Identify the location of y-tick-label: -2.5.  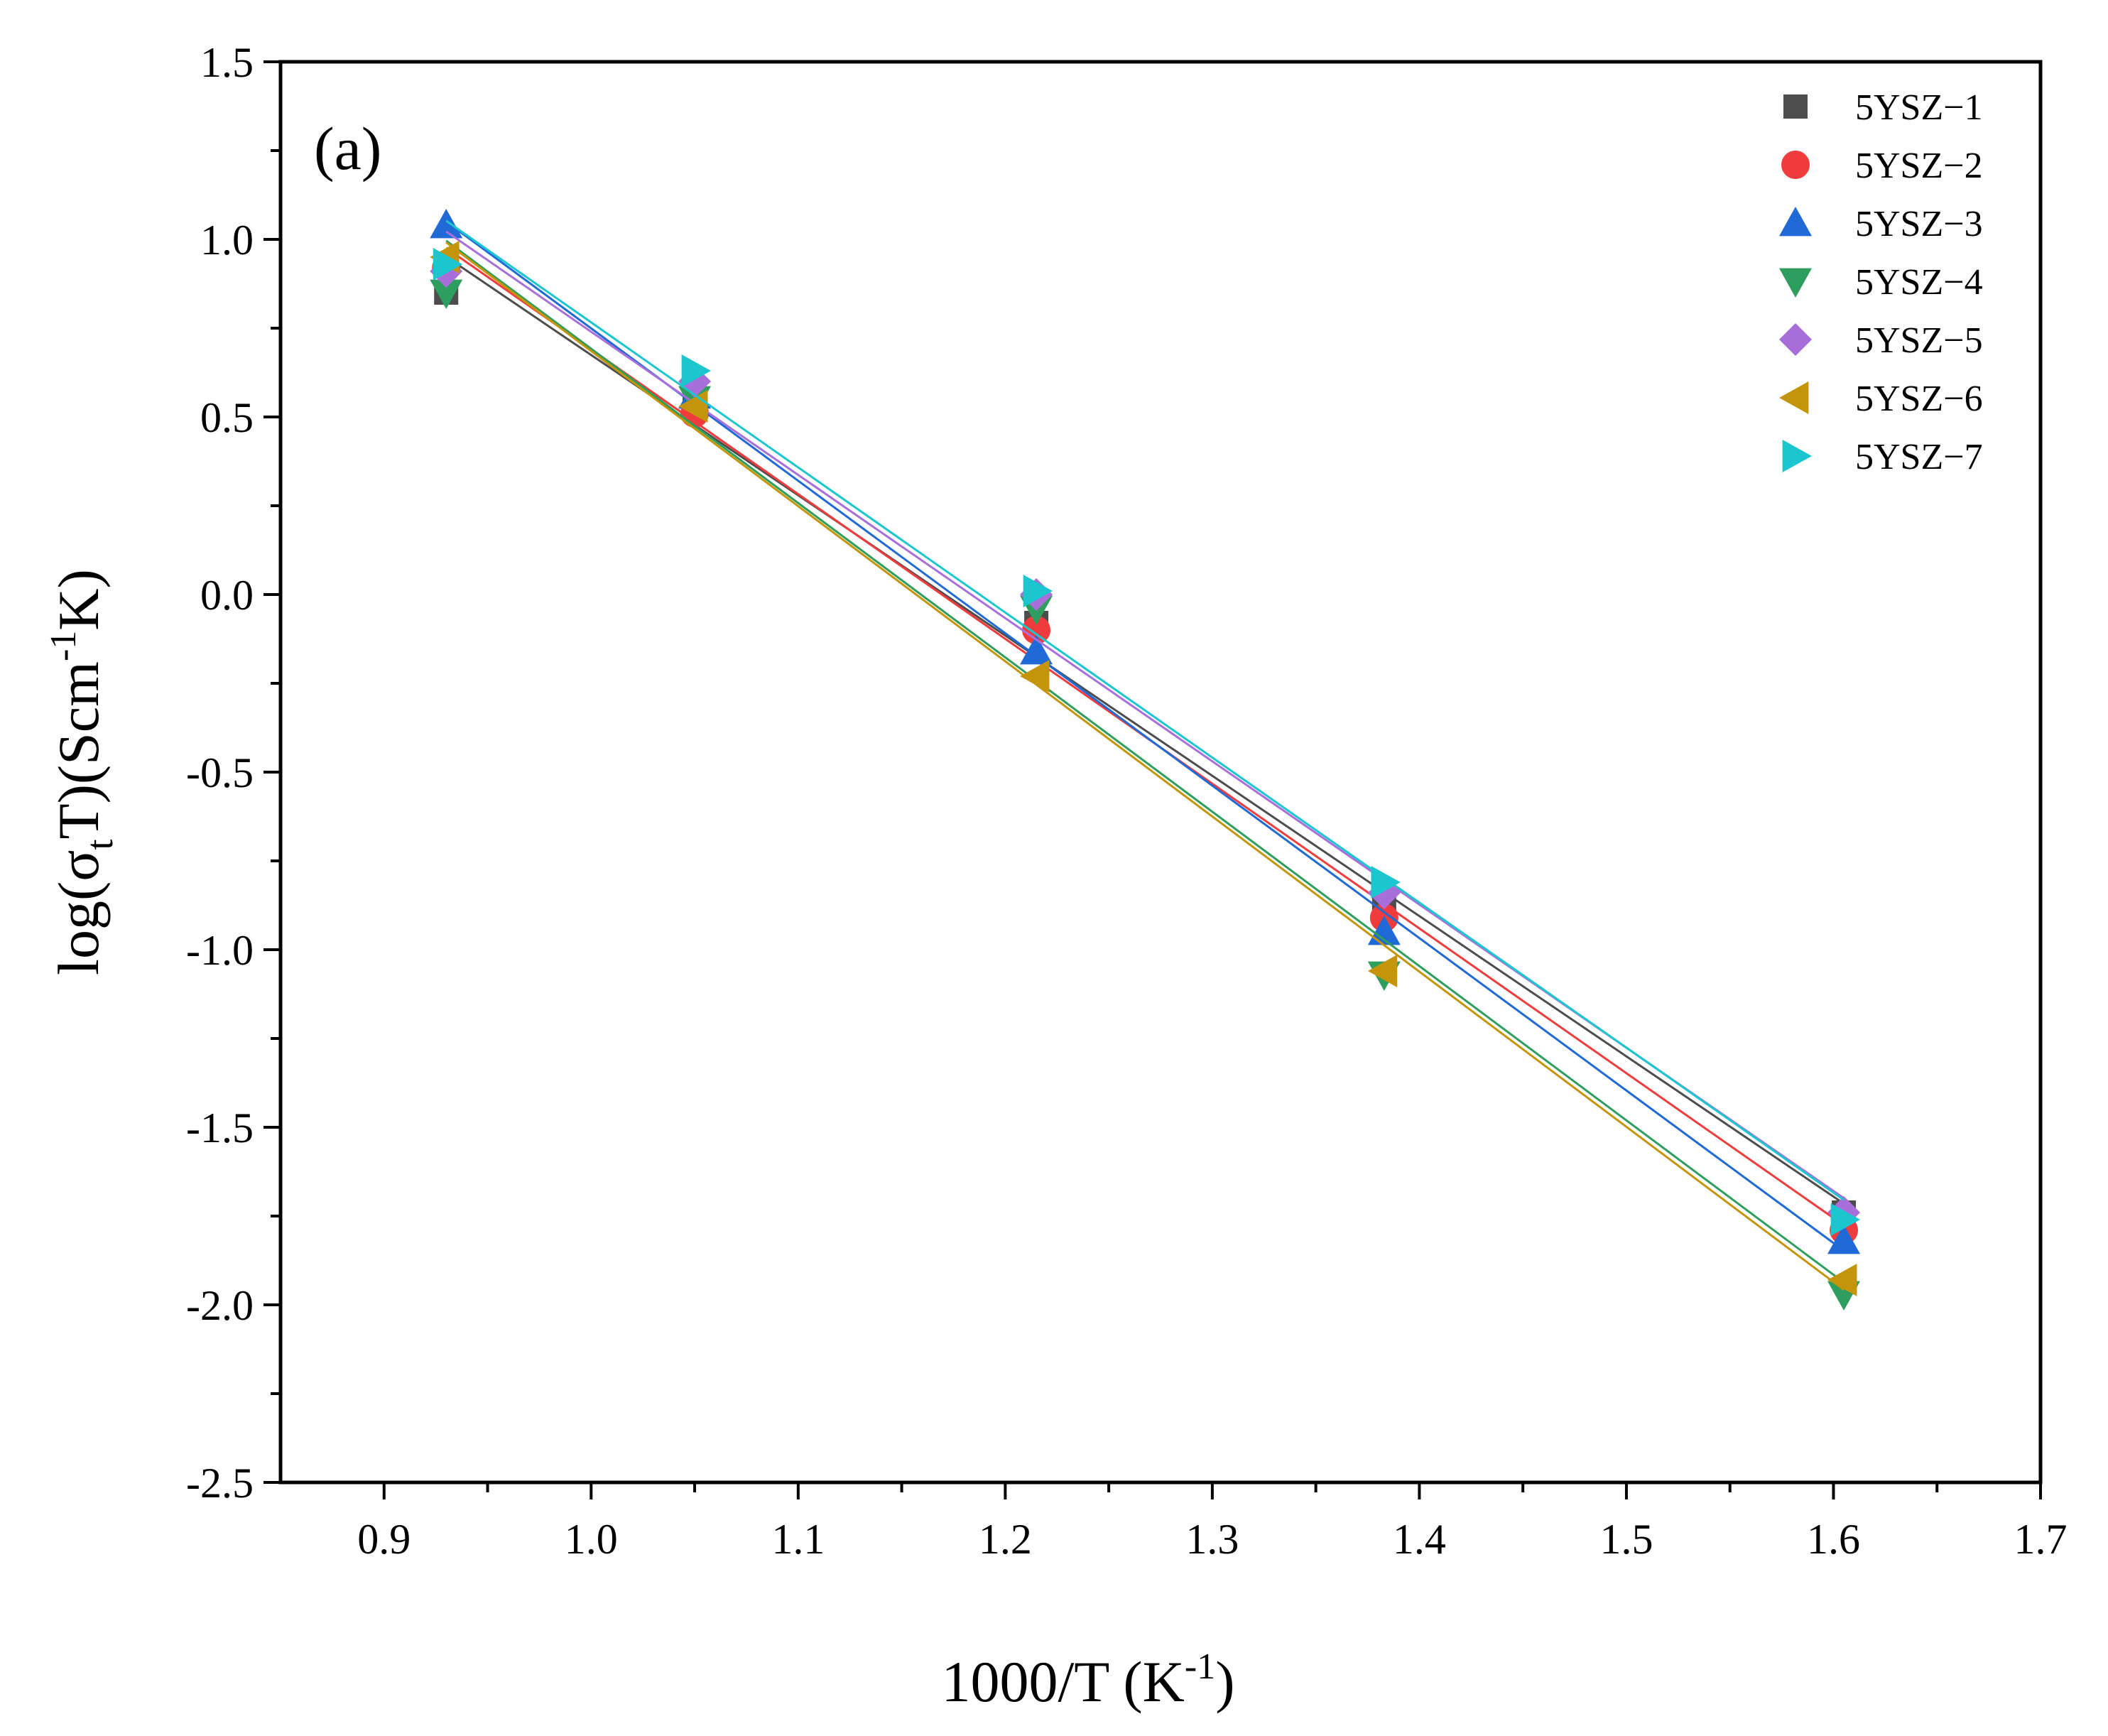
(220, 1483).